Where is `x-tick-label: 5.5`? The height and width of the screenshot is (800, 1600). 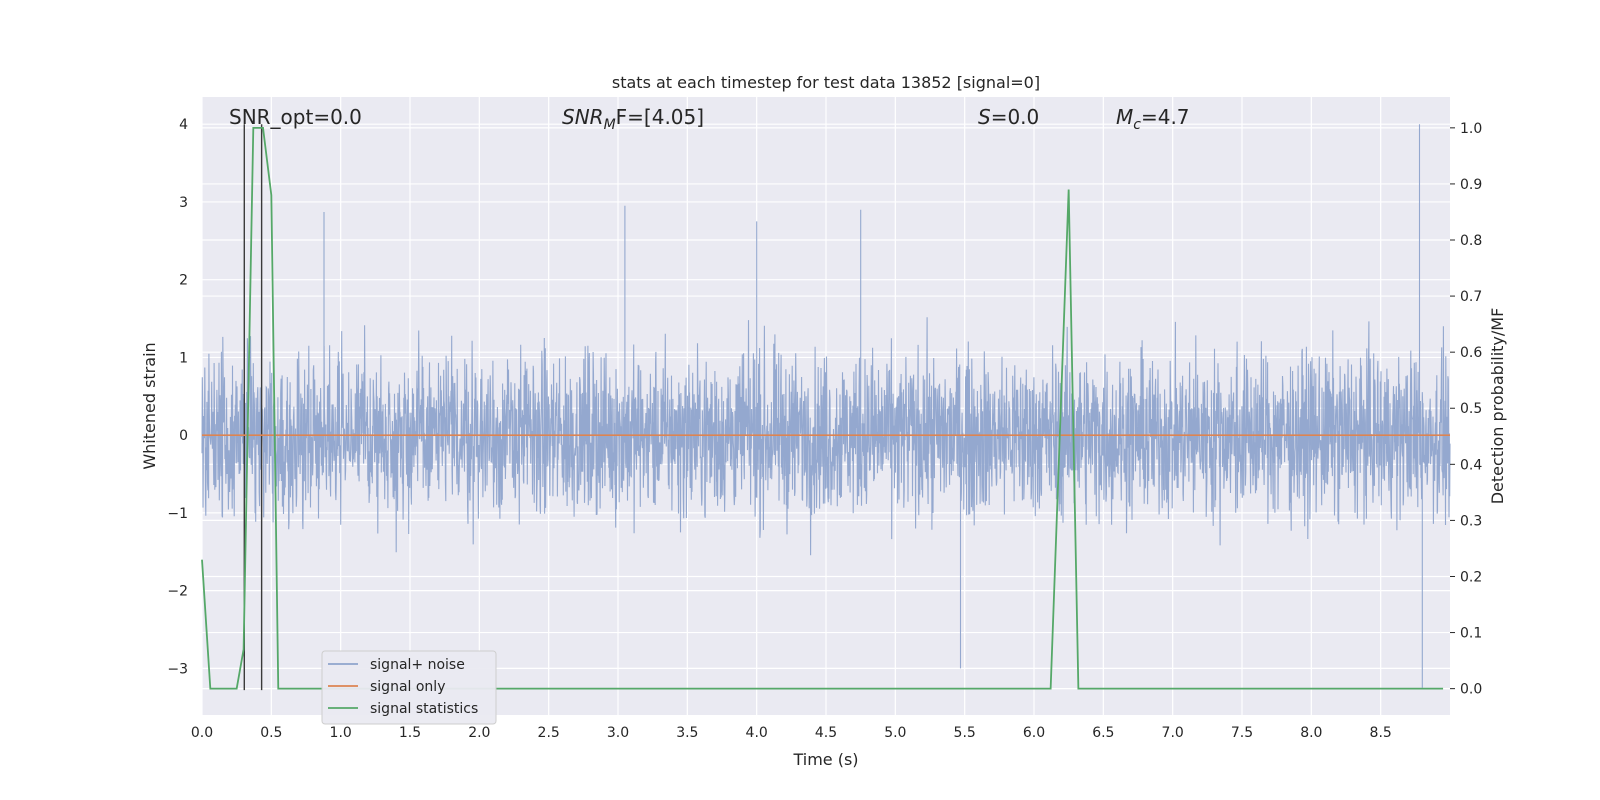
x-tick-label: 5.5 is located at coordinates (965, 733).